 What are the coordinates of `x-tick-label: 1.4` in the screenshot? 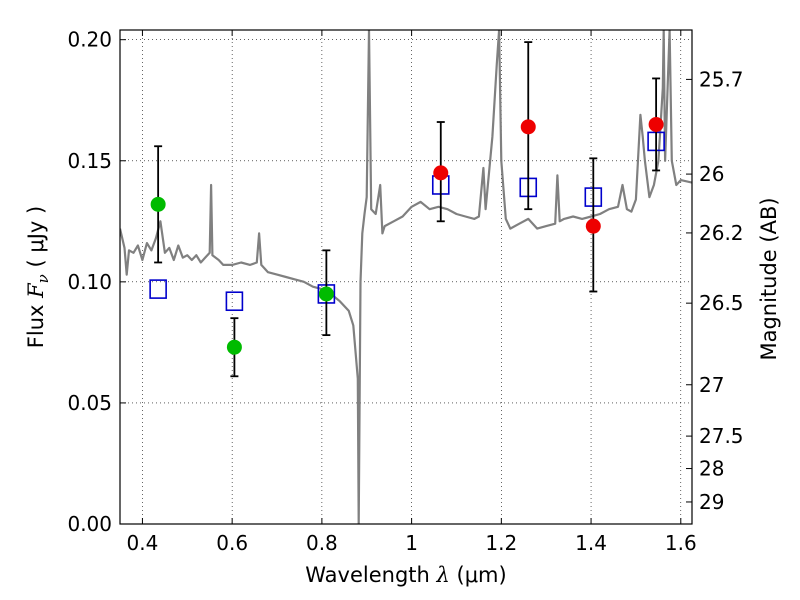 It's located at (591, 543).